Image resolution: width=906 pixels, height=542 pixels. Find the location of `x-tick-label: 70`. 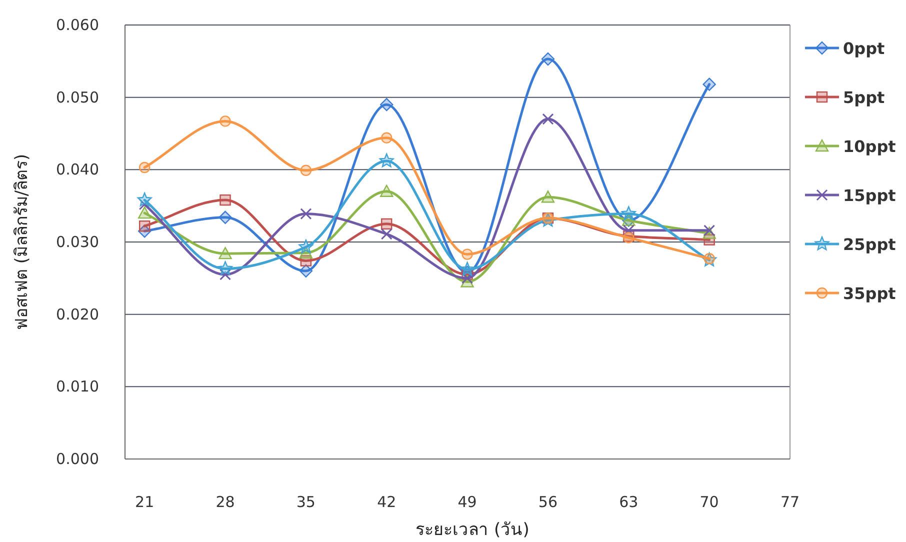

x-tick-label: 70 is located at coordinates (709, 502).